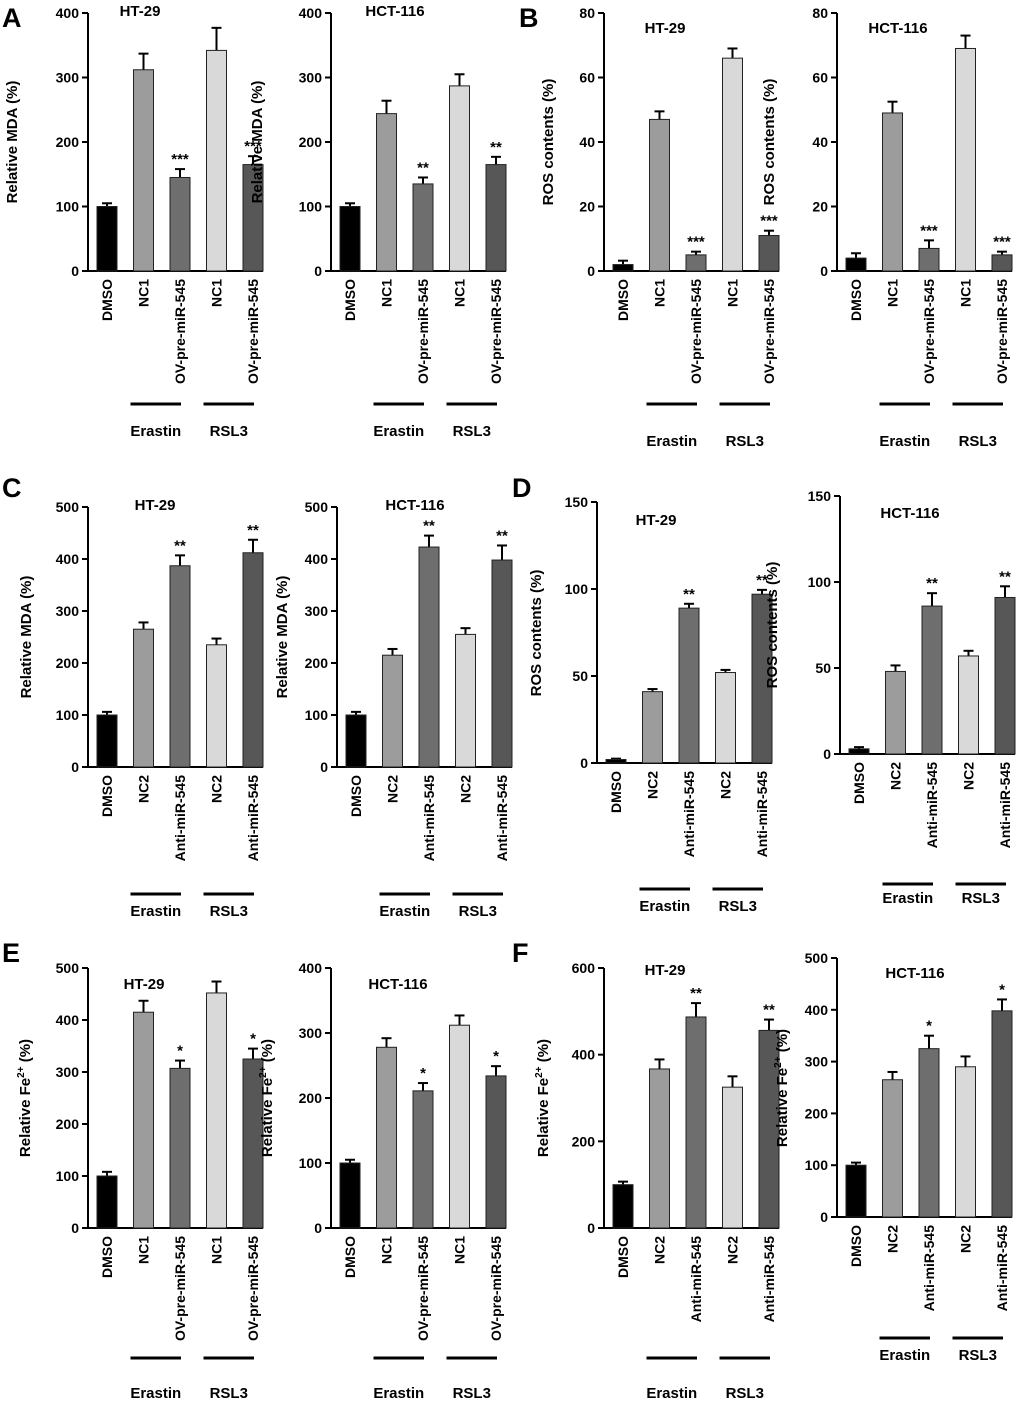 Image resolution: width=1020 pixels, height=1408 pixels. Describe the element at coordinates (68, 78) in the screenshot. I see `y-tick-label: 300` at that location.